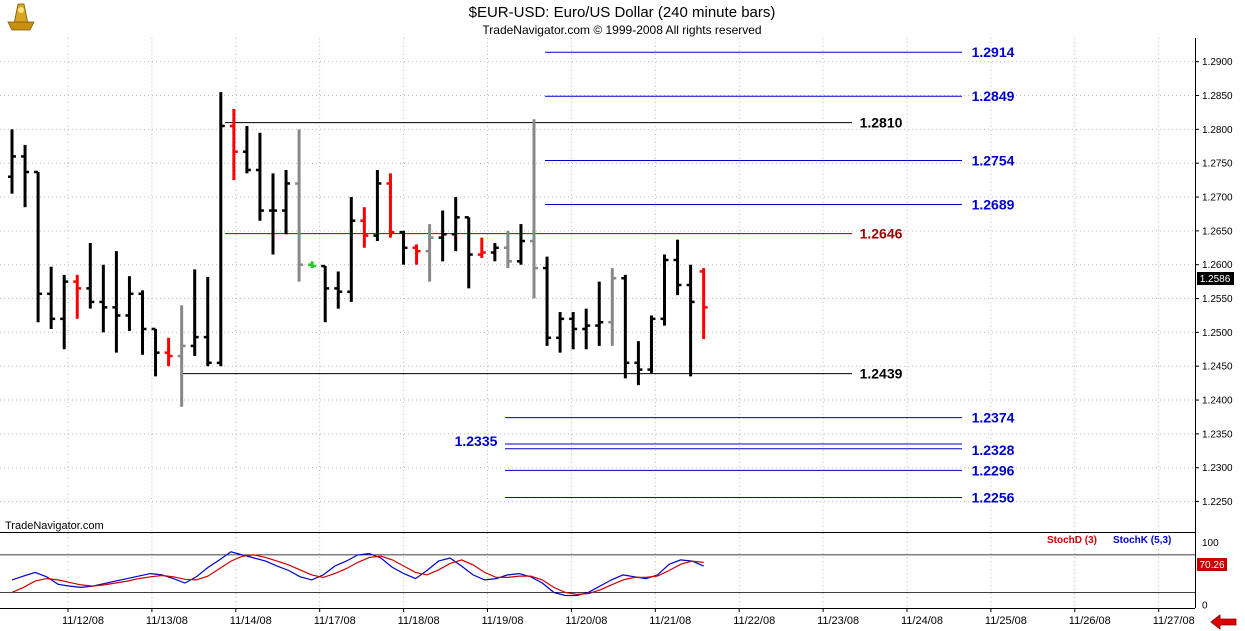 Image resolution: width=1245 pixels, height=631 pixels. I want to click on stoch-series-line, so click(357, 574).